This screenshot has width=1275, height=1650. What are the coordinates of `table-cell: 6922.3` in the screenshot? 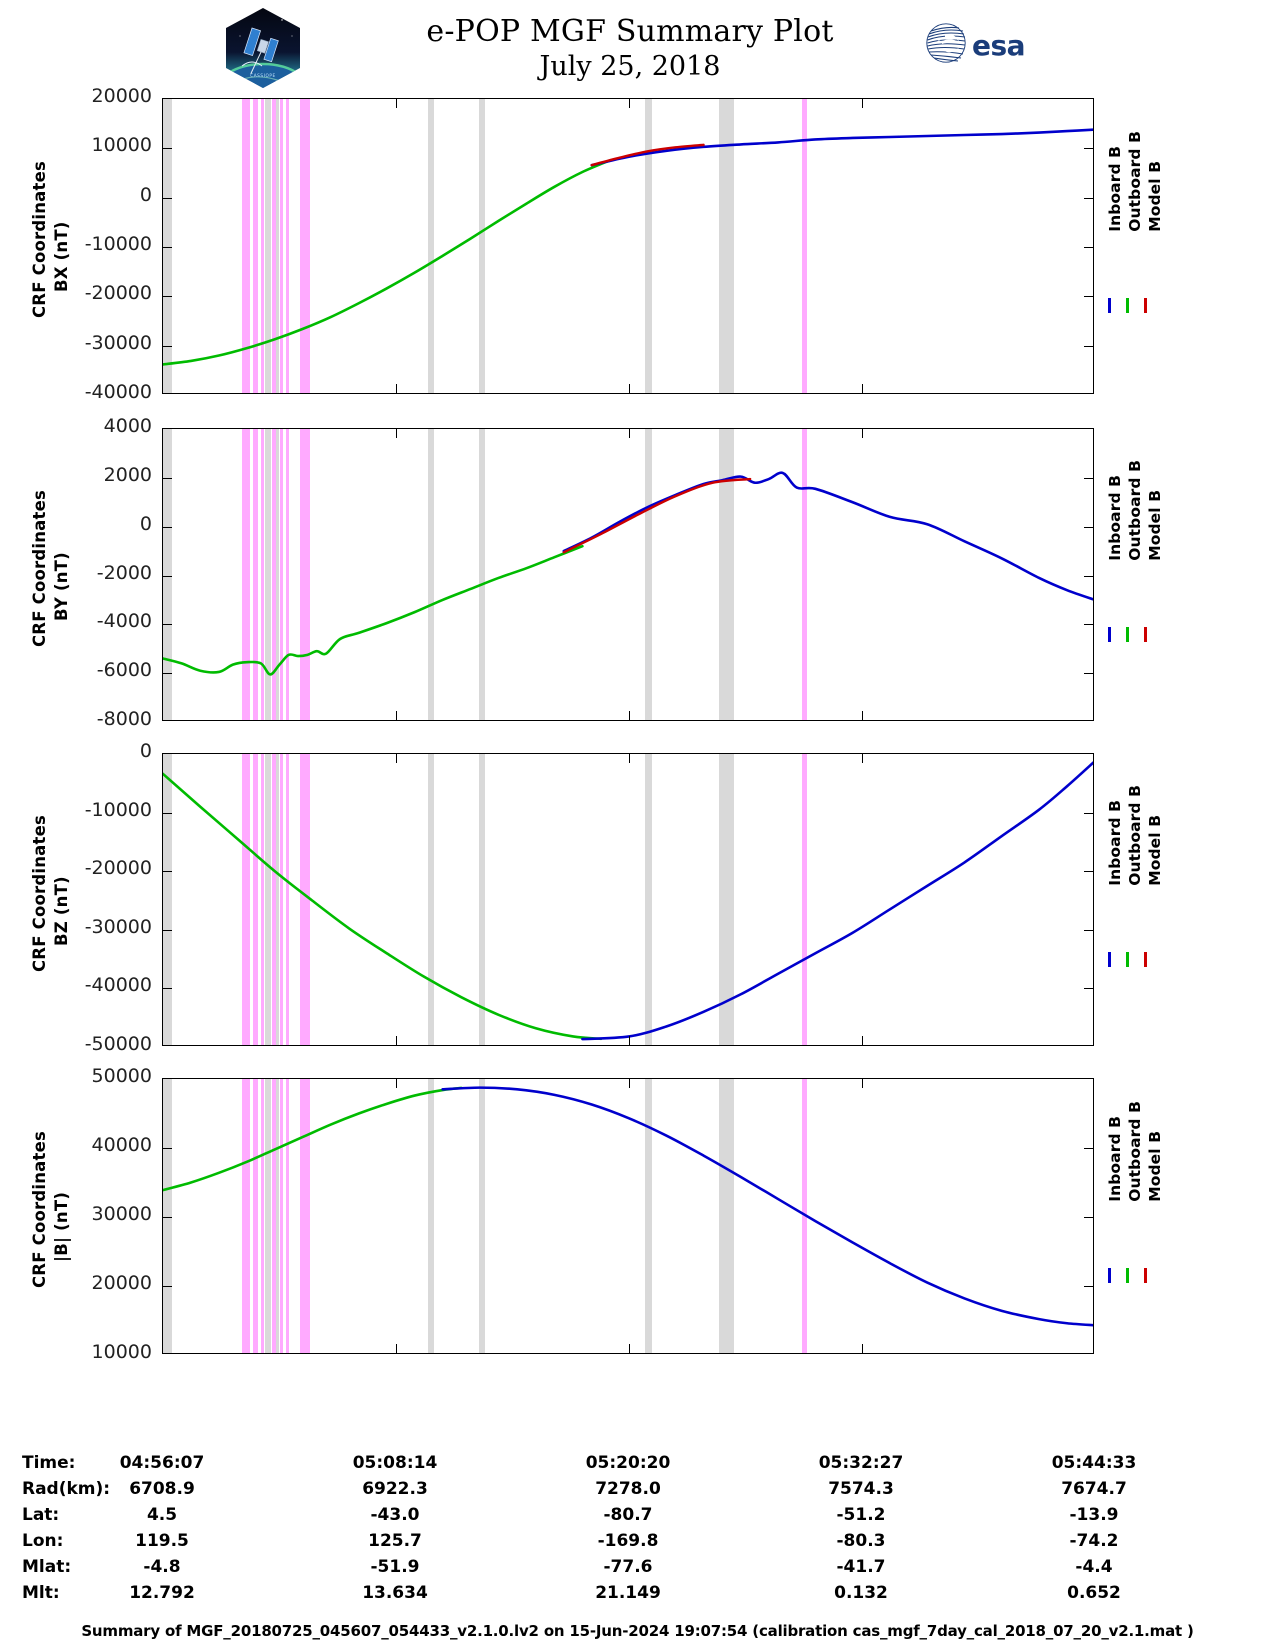 It's located at (395, 1489).